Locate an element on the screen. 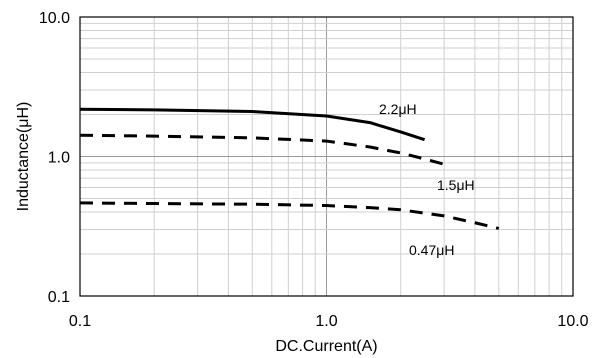 The height and width of the screenshot is (358, 604). label-layer: 2.2μH 1.5μH 0.47μH is located at coordinates (427, 179).